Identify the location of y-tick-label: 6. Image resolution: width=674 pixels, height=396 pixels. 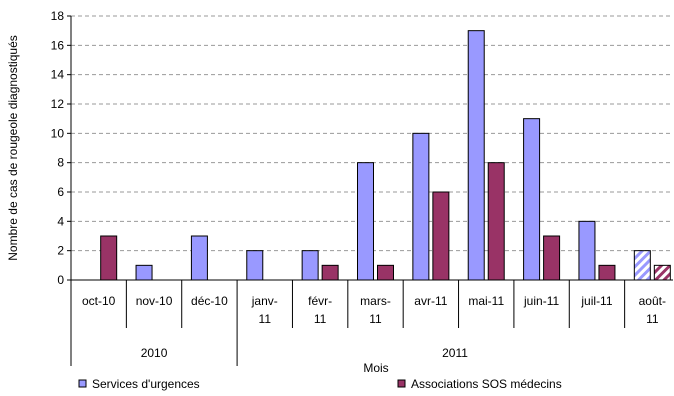
(60, 192).